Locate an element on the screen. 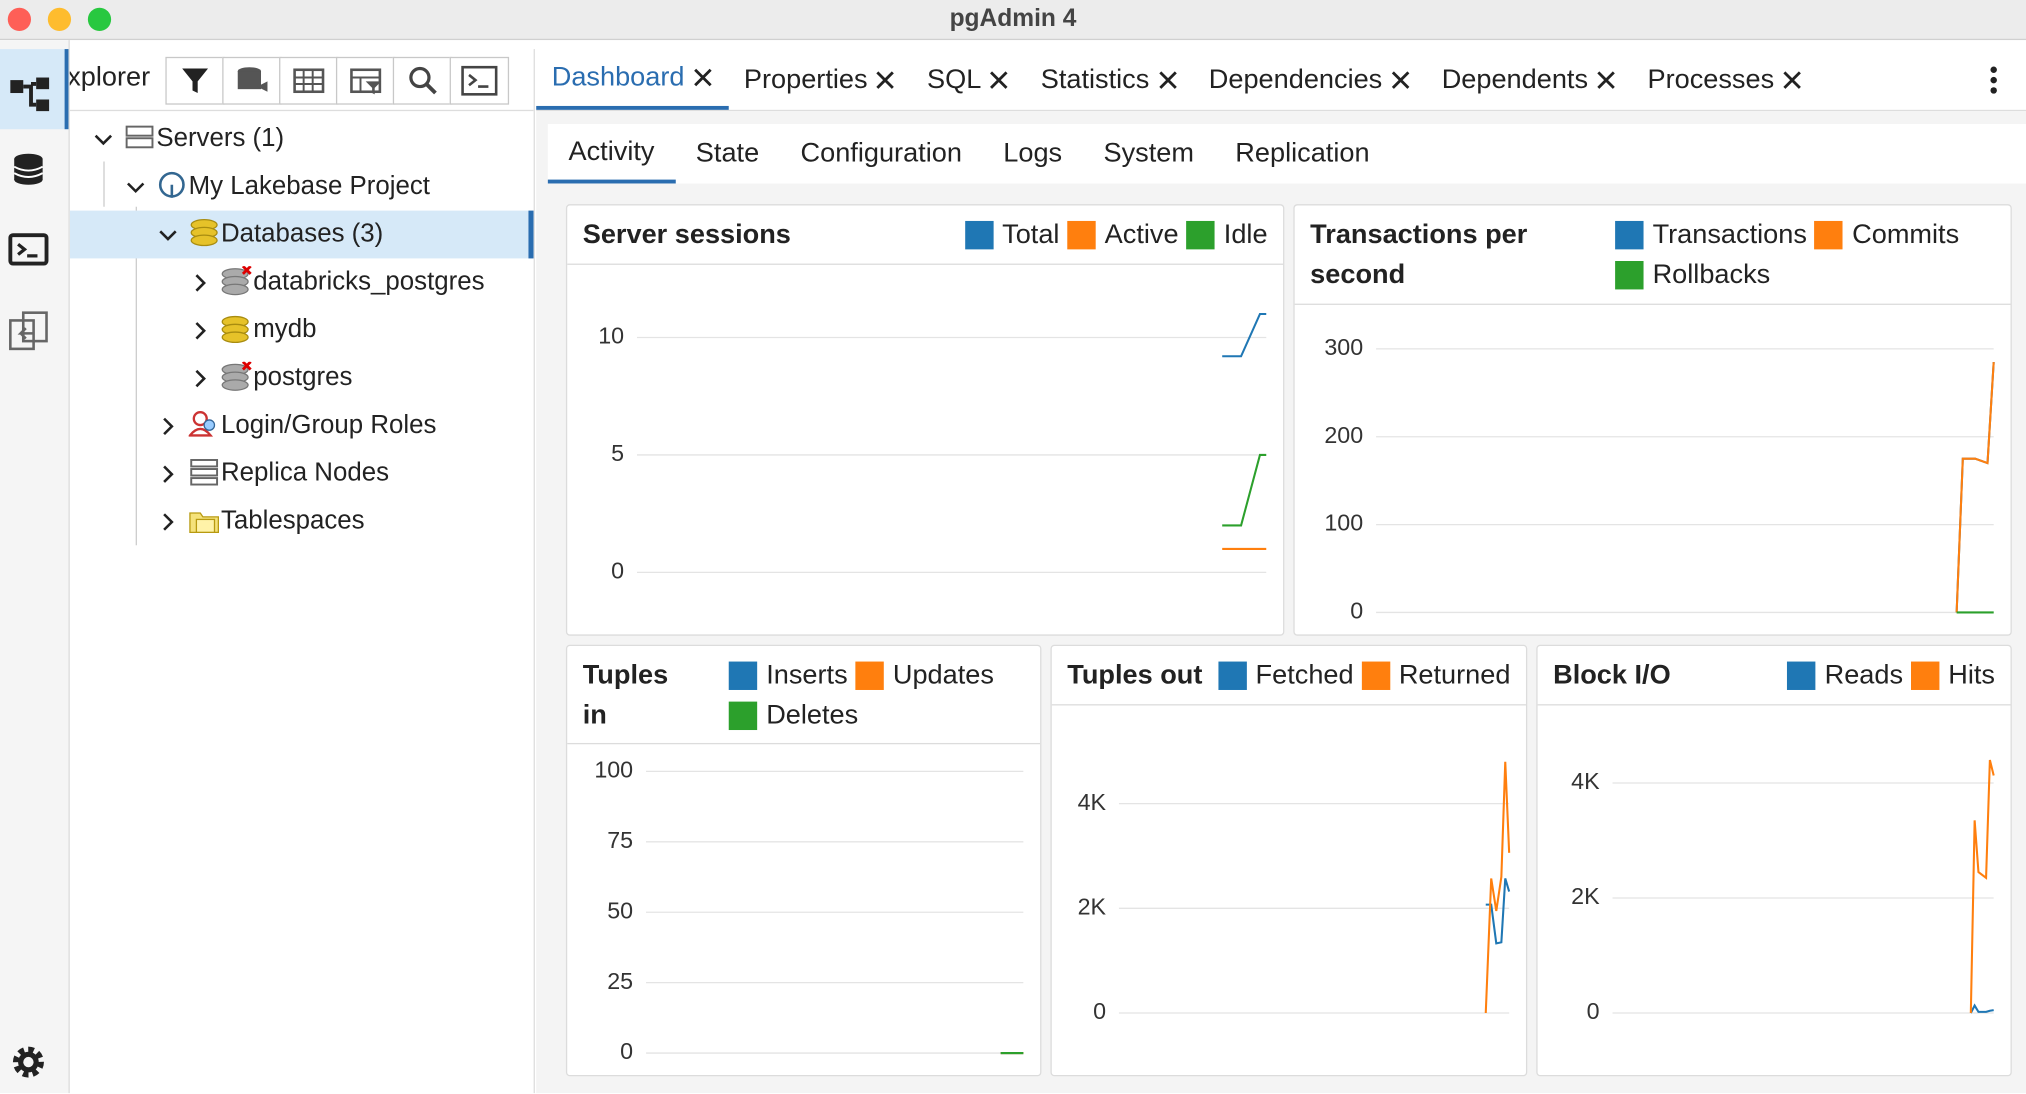 The width and height of the screenshot is (2026, 1094). subtab: Configuration is located at coordinates (881, 153).